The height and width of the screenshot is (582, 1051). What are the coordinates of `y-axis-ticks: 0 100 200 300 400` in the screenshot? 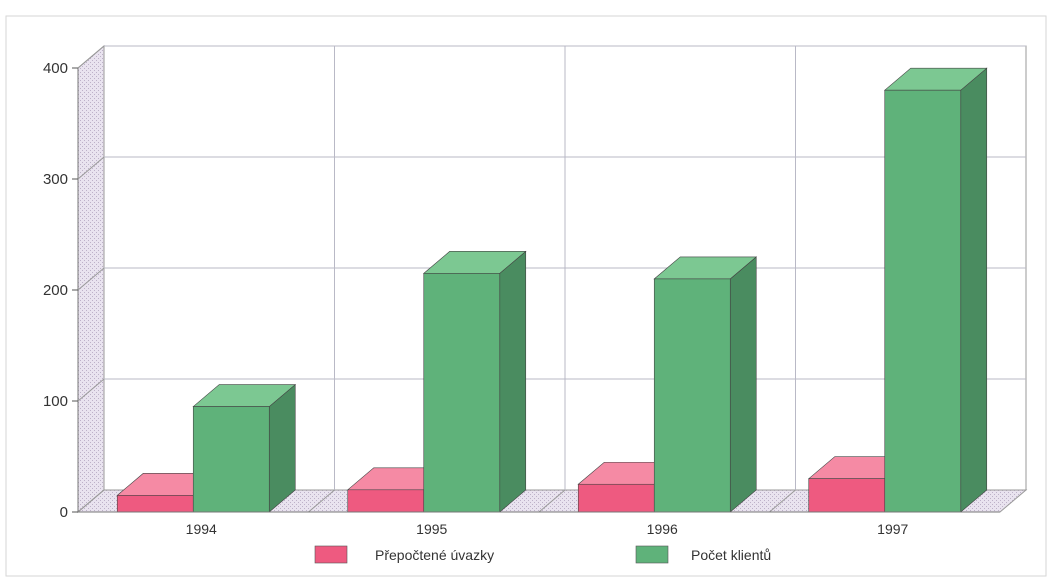 It's located at (60, 290).